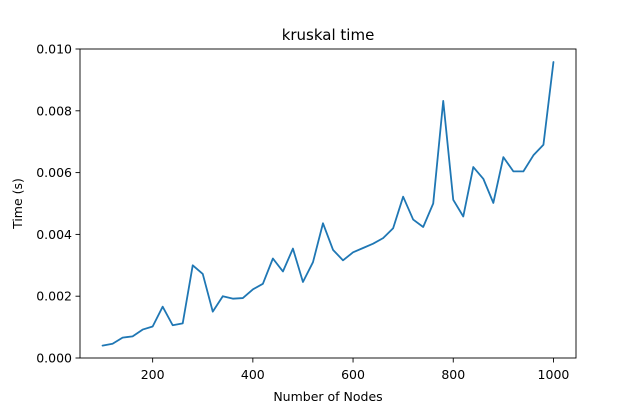 The image size is (640, 405). Describe the element at coordinates (554, 374) in the screenshot. I see `x-tick-label: 1000` at that location.